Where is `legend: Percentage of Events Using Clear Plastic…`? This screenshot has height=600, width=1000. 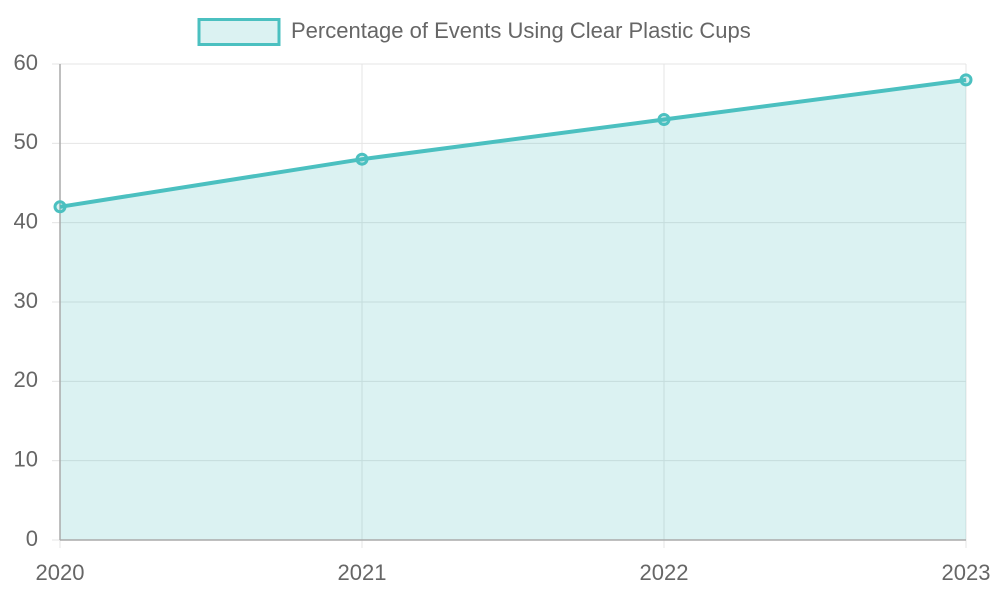 legend: Percentage of Events Using Clear Plastic… is located at coordinates (474, 32).